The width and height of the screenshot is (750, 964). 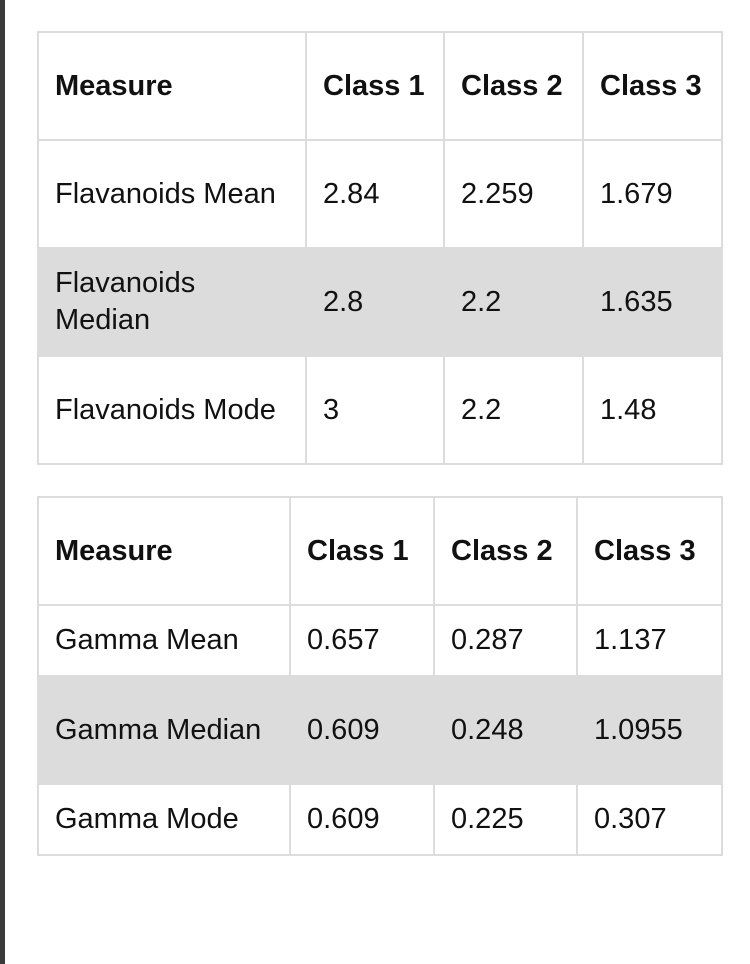 I want to click on value-cell: 0.657, so click(x=362, y=640).